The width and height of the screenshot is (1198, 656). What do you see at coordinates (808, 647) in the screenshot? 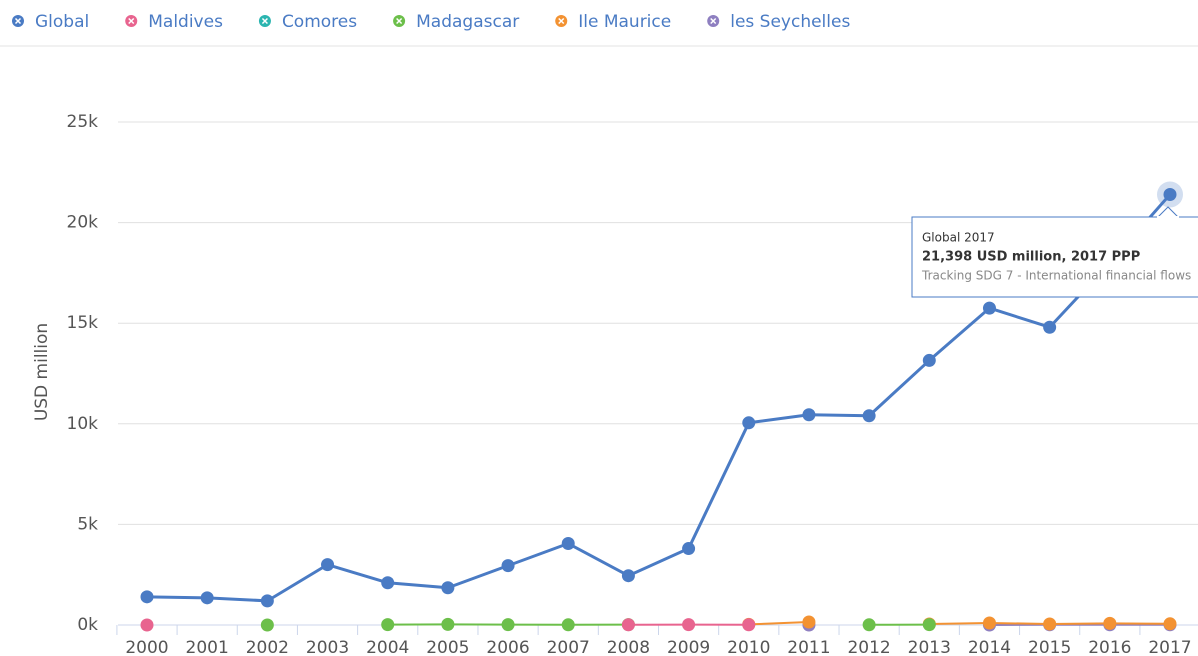
I see `x-tick-label: 2011` at bounding box center [808, 647].